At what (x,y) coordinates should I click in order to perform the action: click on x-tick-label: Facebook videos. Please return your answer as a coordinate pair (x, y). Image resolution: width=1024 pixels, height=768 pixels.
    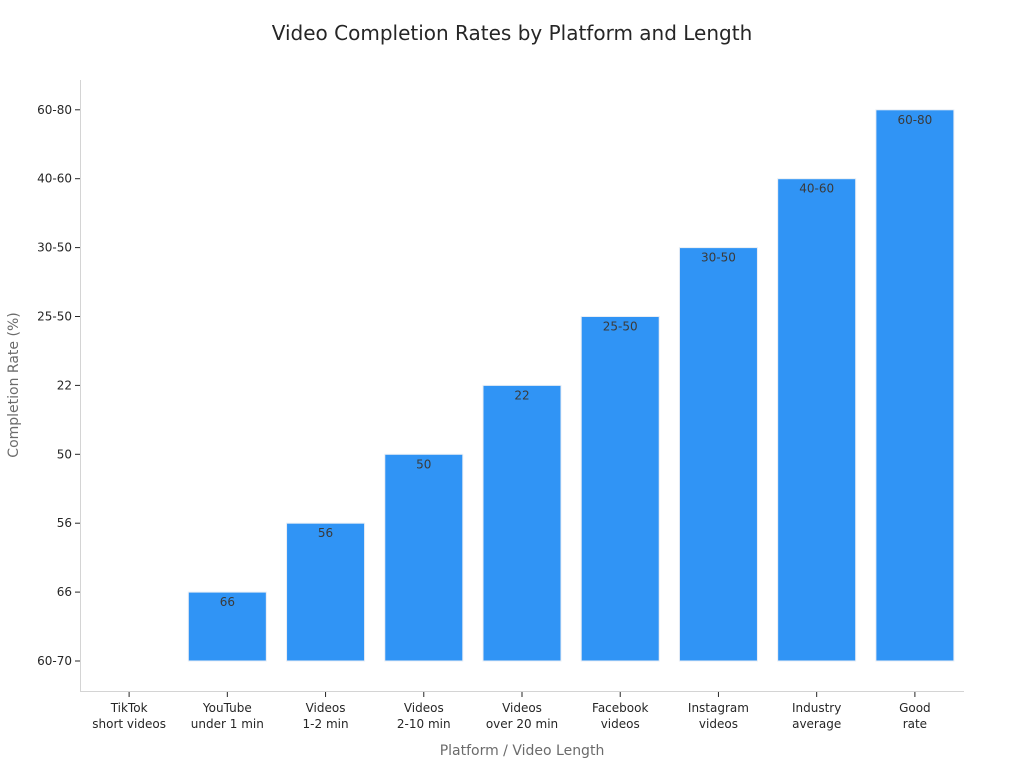
    Looking at the image, I should click on (620, 716).